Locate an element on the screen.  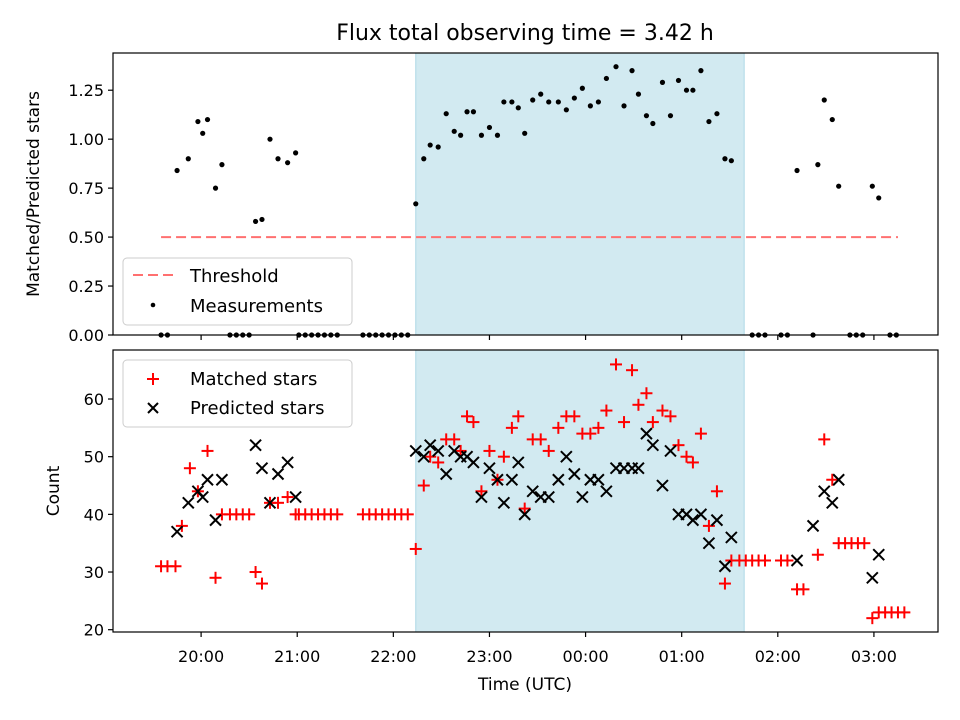
legend-measurements-label: Measurements is located at coordinates (256, 306).